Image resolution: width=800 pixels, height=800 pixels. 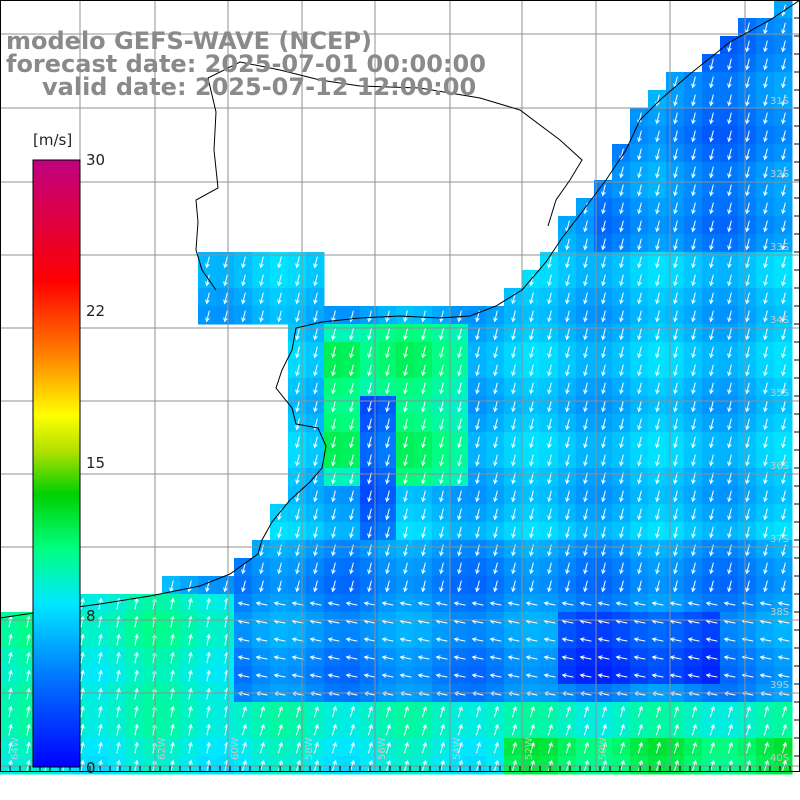 What do you see at coordinates (259, 87) in the screenshot?
I see `valid-date: valid date: 2025-07-12 12:00:00` at bounding box center [259, 87].